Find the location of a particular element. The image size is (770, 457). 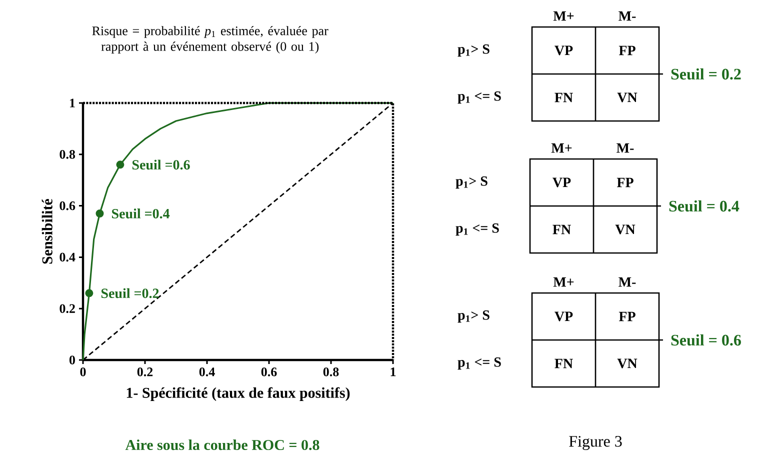

caption: Figure 3 is located at coordinates (595, 443).